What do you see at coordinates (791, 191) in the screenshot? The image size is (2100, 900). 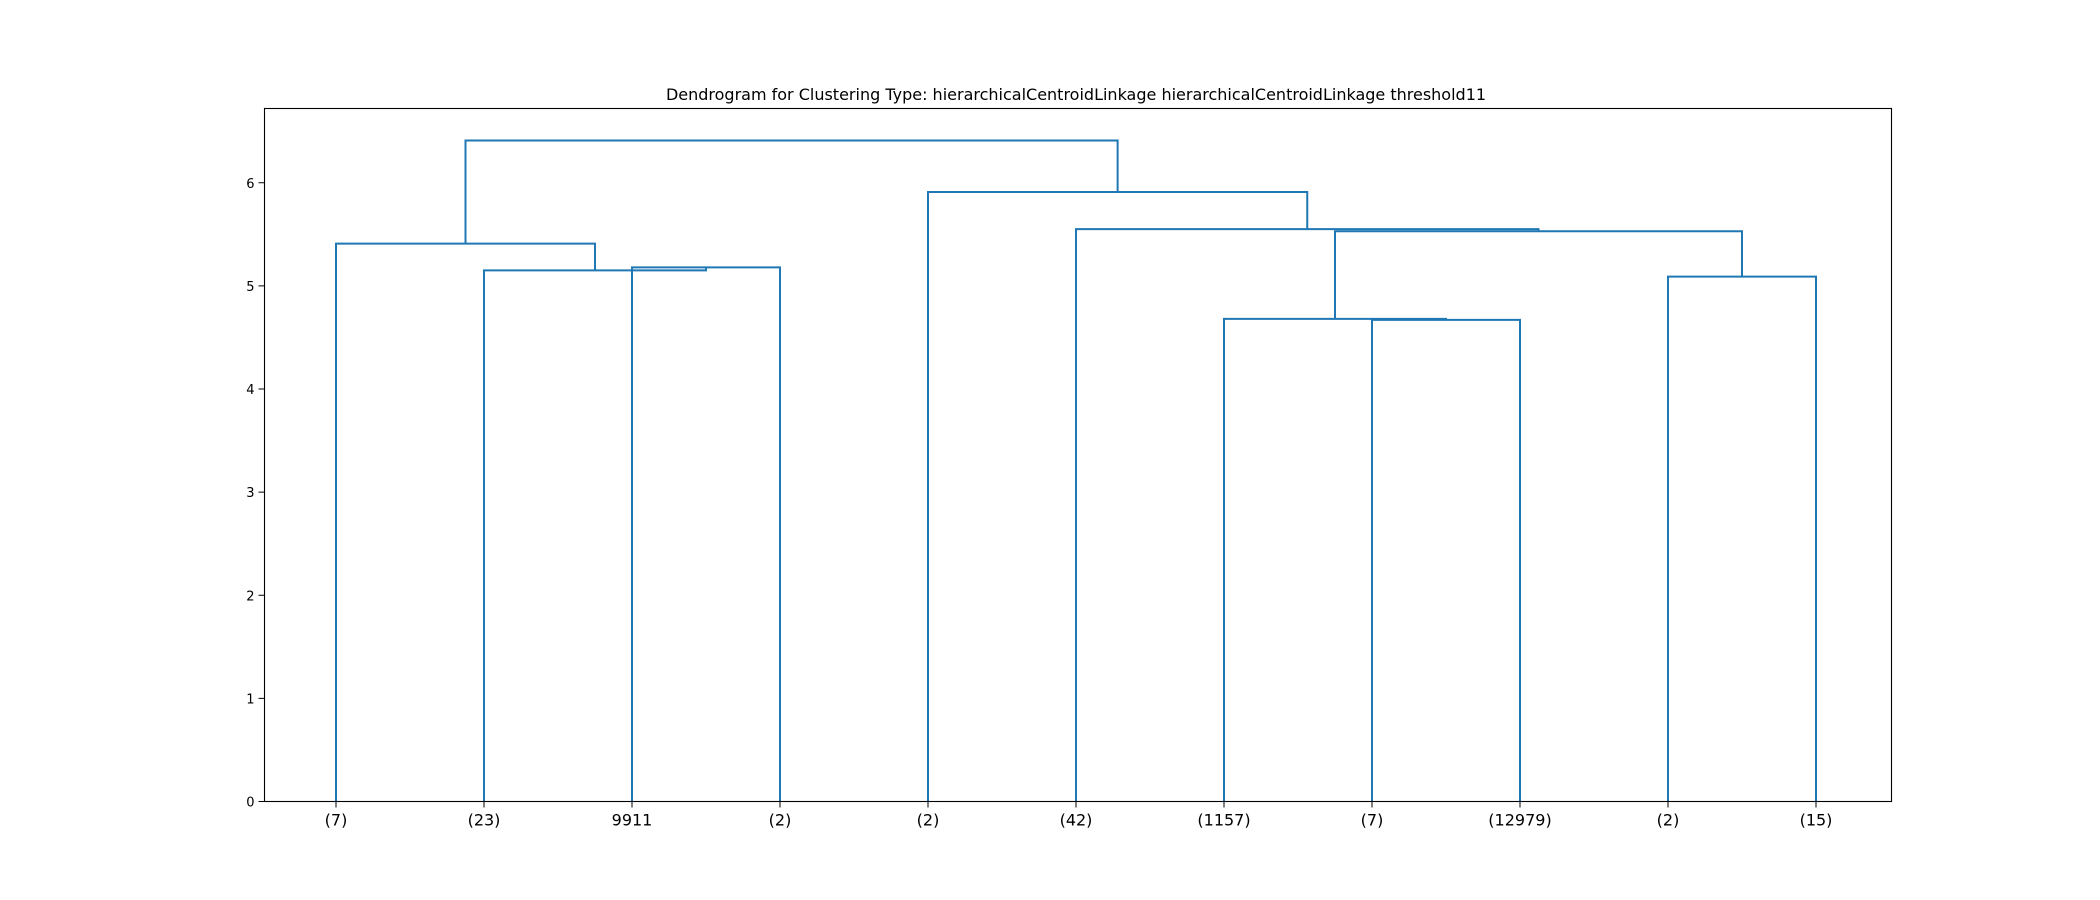 I see `dendrogram-link-m10` at bounding box center [791, 191].